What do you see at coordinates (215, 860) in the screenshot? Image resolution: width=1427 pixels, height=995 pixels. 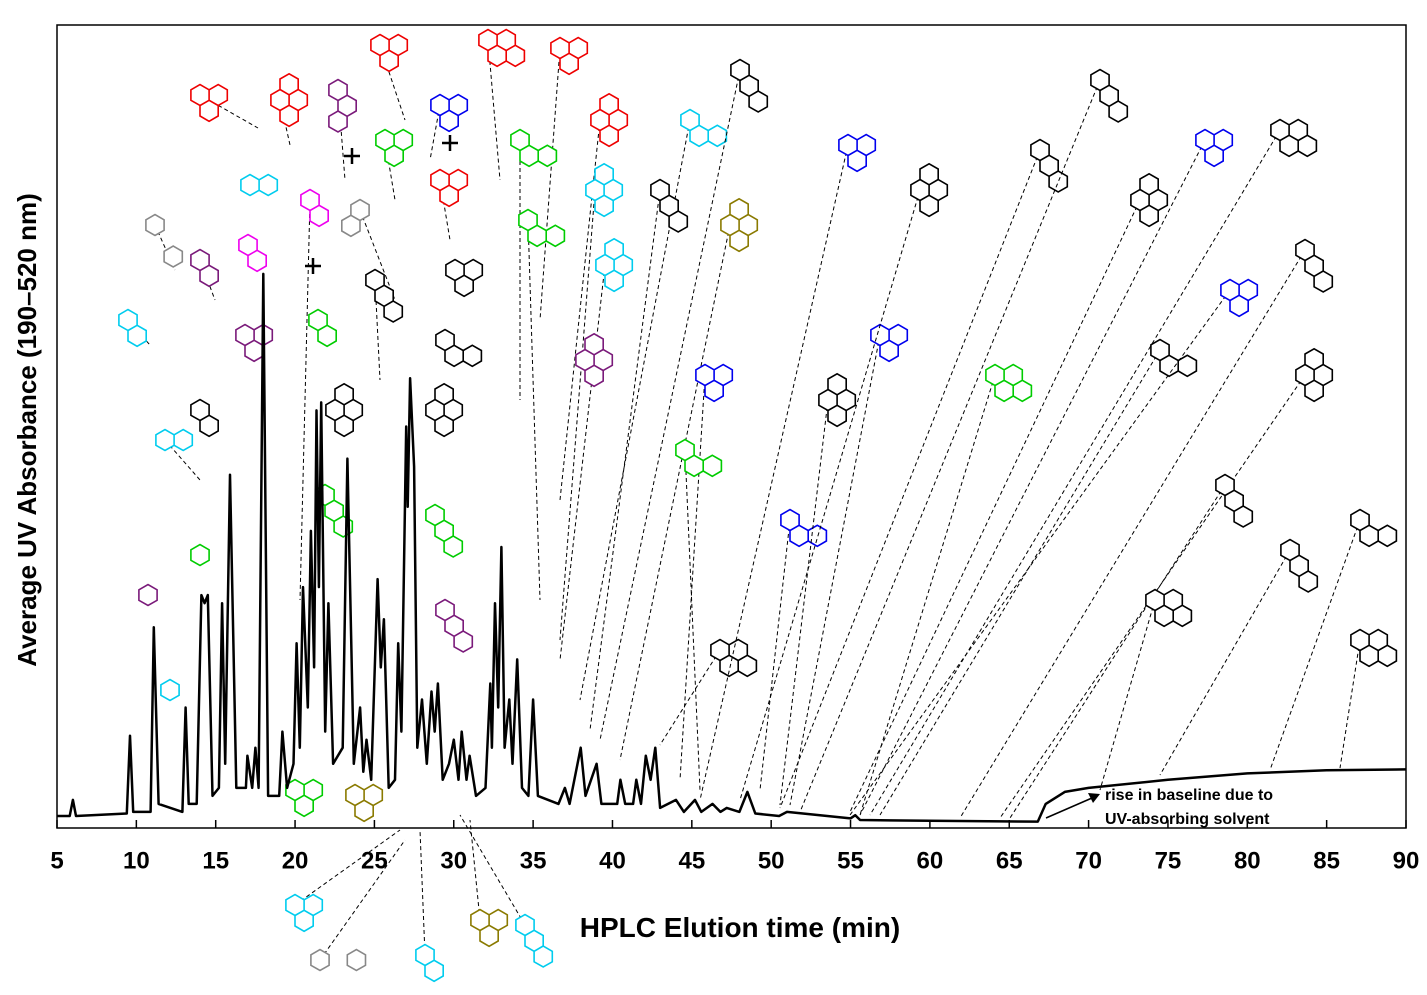 I see `x-tick-label: 15` at bounding box center [215, 860].